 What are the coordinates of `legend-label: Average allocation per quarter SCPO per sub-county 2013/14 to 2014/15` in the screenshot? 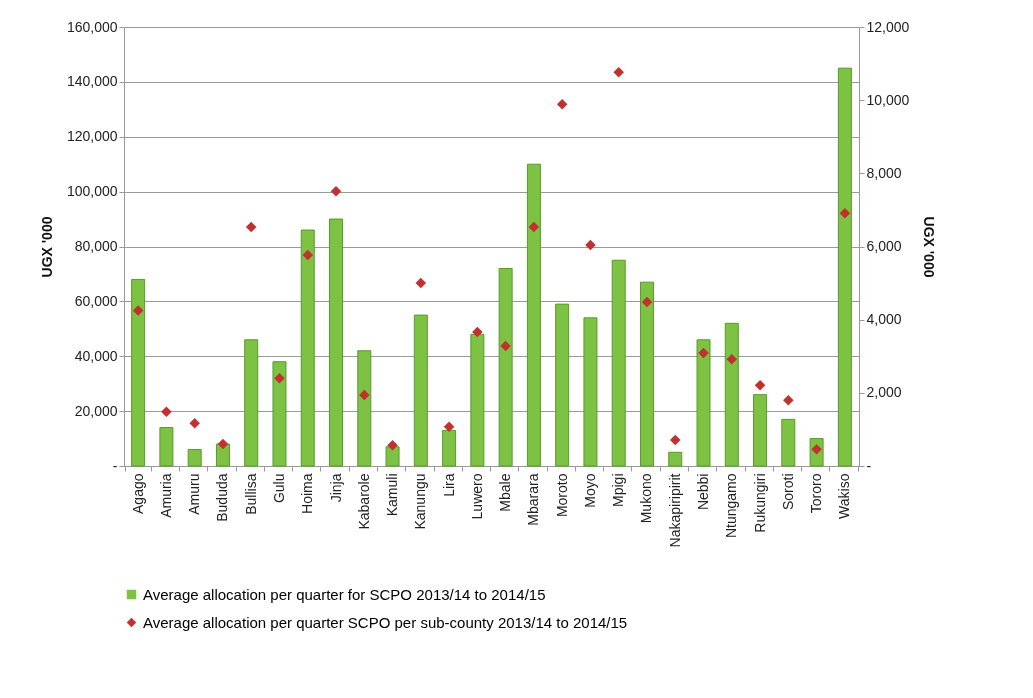 It's located at (385, 622).